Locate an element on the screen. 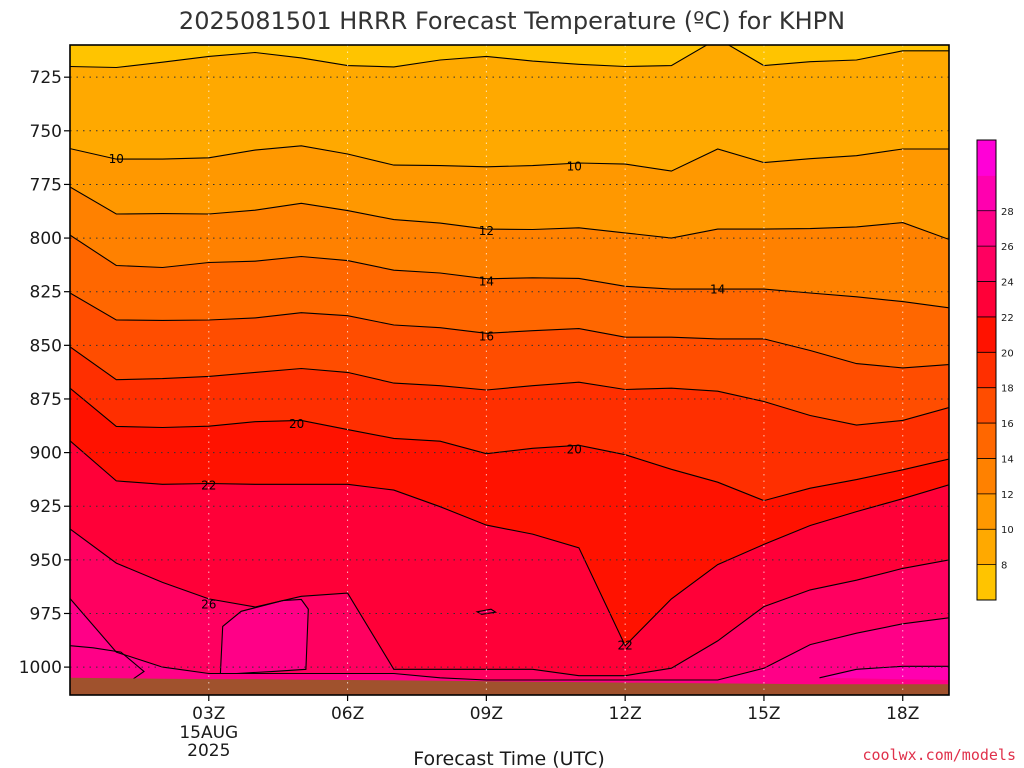 Image resolution: width=1024 pixels, height=768 pixels. x-tick-label: 12Z is located at coordinates (625, 714).